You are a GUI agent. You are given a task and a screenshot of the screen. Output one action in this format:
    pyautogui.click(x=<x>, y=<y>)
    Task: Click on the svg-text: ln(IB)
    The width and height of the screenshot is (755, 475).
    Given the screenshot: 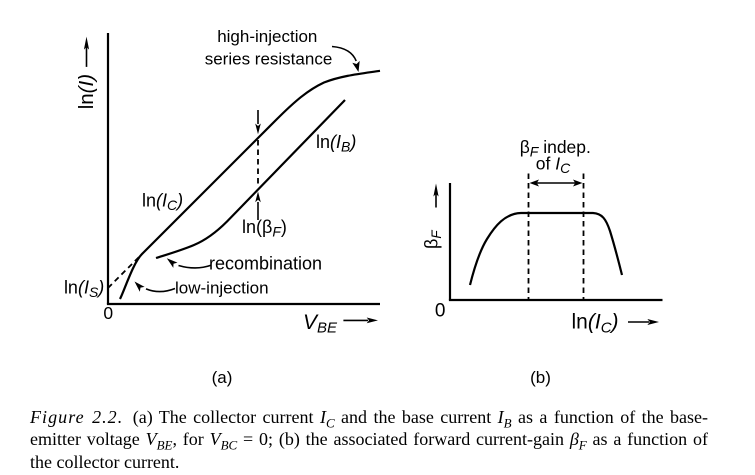 What is the action you would take?
    pyautogui.click(x=336, y=143)
    